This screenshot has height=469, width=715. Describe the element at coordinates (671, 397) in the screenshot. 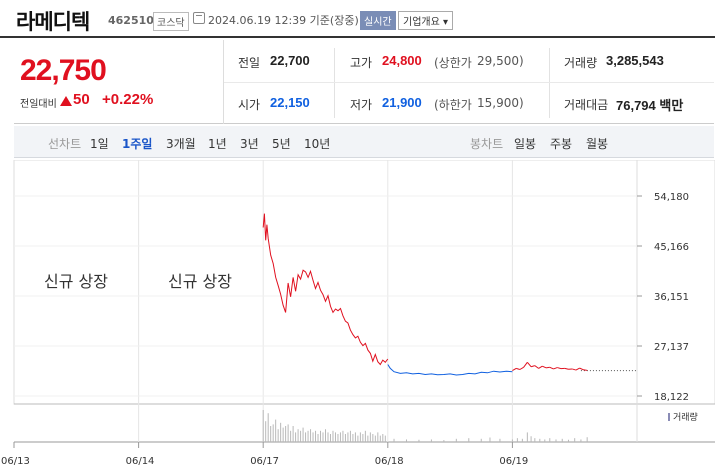

I see `y-tick-label: 18,122` at that location.